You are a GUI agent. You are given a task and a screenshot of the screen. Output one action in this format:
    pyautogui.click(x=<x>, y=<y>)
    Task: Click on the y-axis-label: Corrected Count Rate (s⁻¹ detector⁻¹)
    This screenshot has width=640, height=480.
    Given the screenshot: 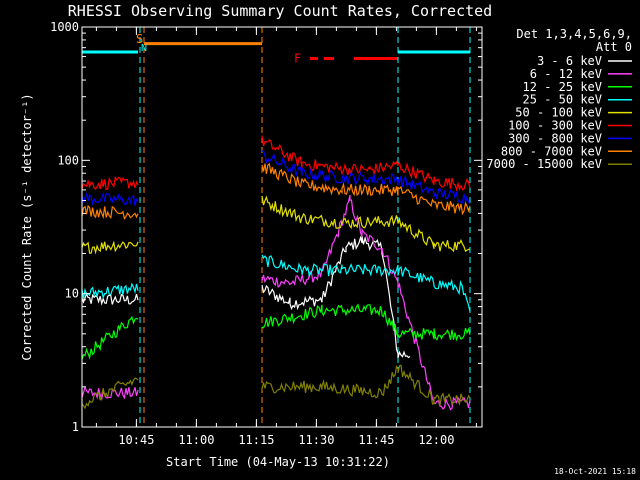 What is the action you would take?
    pyautogui.click(x=27, y=226)
    